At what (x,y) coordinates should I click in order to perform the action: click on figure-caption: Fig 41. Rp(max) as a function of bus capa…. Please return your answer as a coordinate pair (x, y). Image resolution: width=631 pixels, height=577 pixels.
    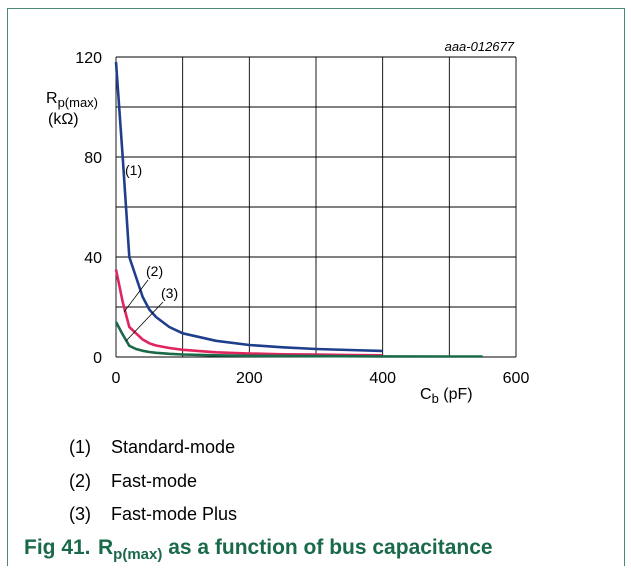
    Looking at the image, I should click on (258, 549).